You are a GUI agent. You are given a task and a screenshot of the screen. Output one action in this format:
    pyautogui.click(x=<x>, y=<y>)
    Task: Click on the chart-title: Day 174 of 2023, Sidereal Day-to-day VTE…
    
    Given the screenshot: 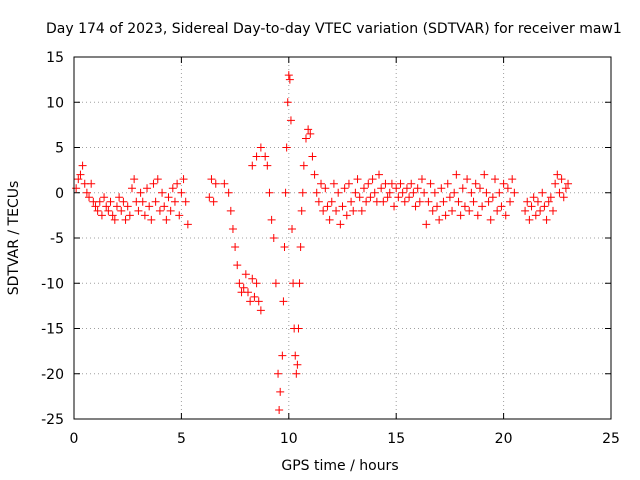 What is the action you would take?
    pyautogui.click(x=334, y=29)
    